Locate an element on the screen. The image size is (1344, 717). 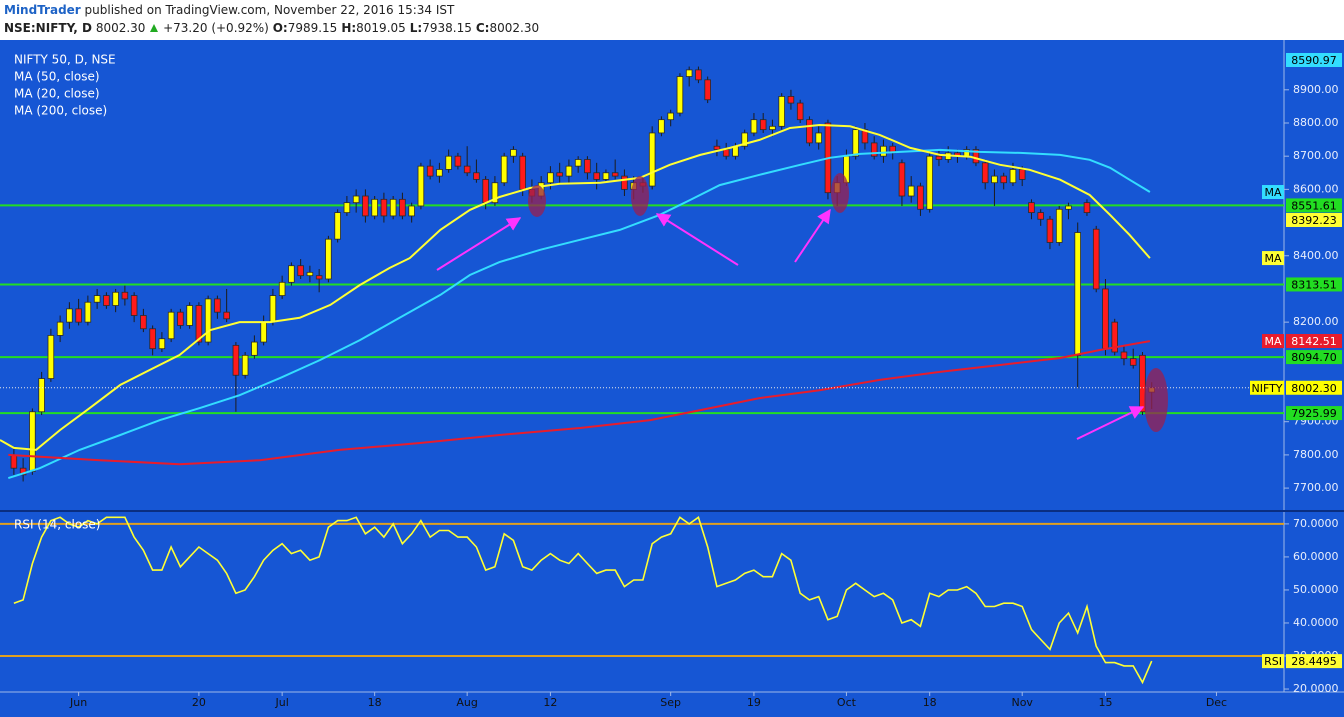
x-tick-label: Sep is located at coordinates (670, 702).